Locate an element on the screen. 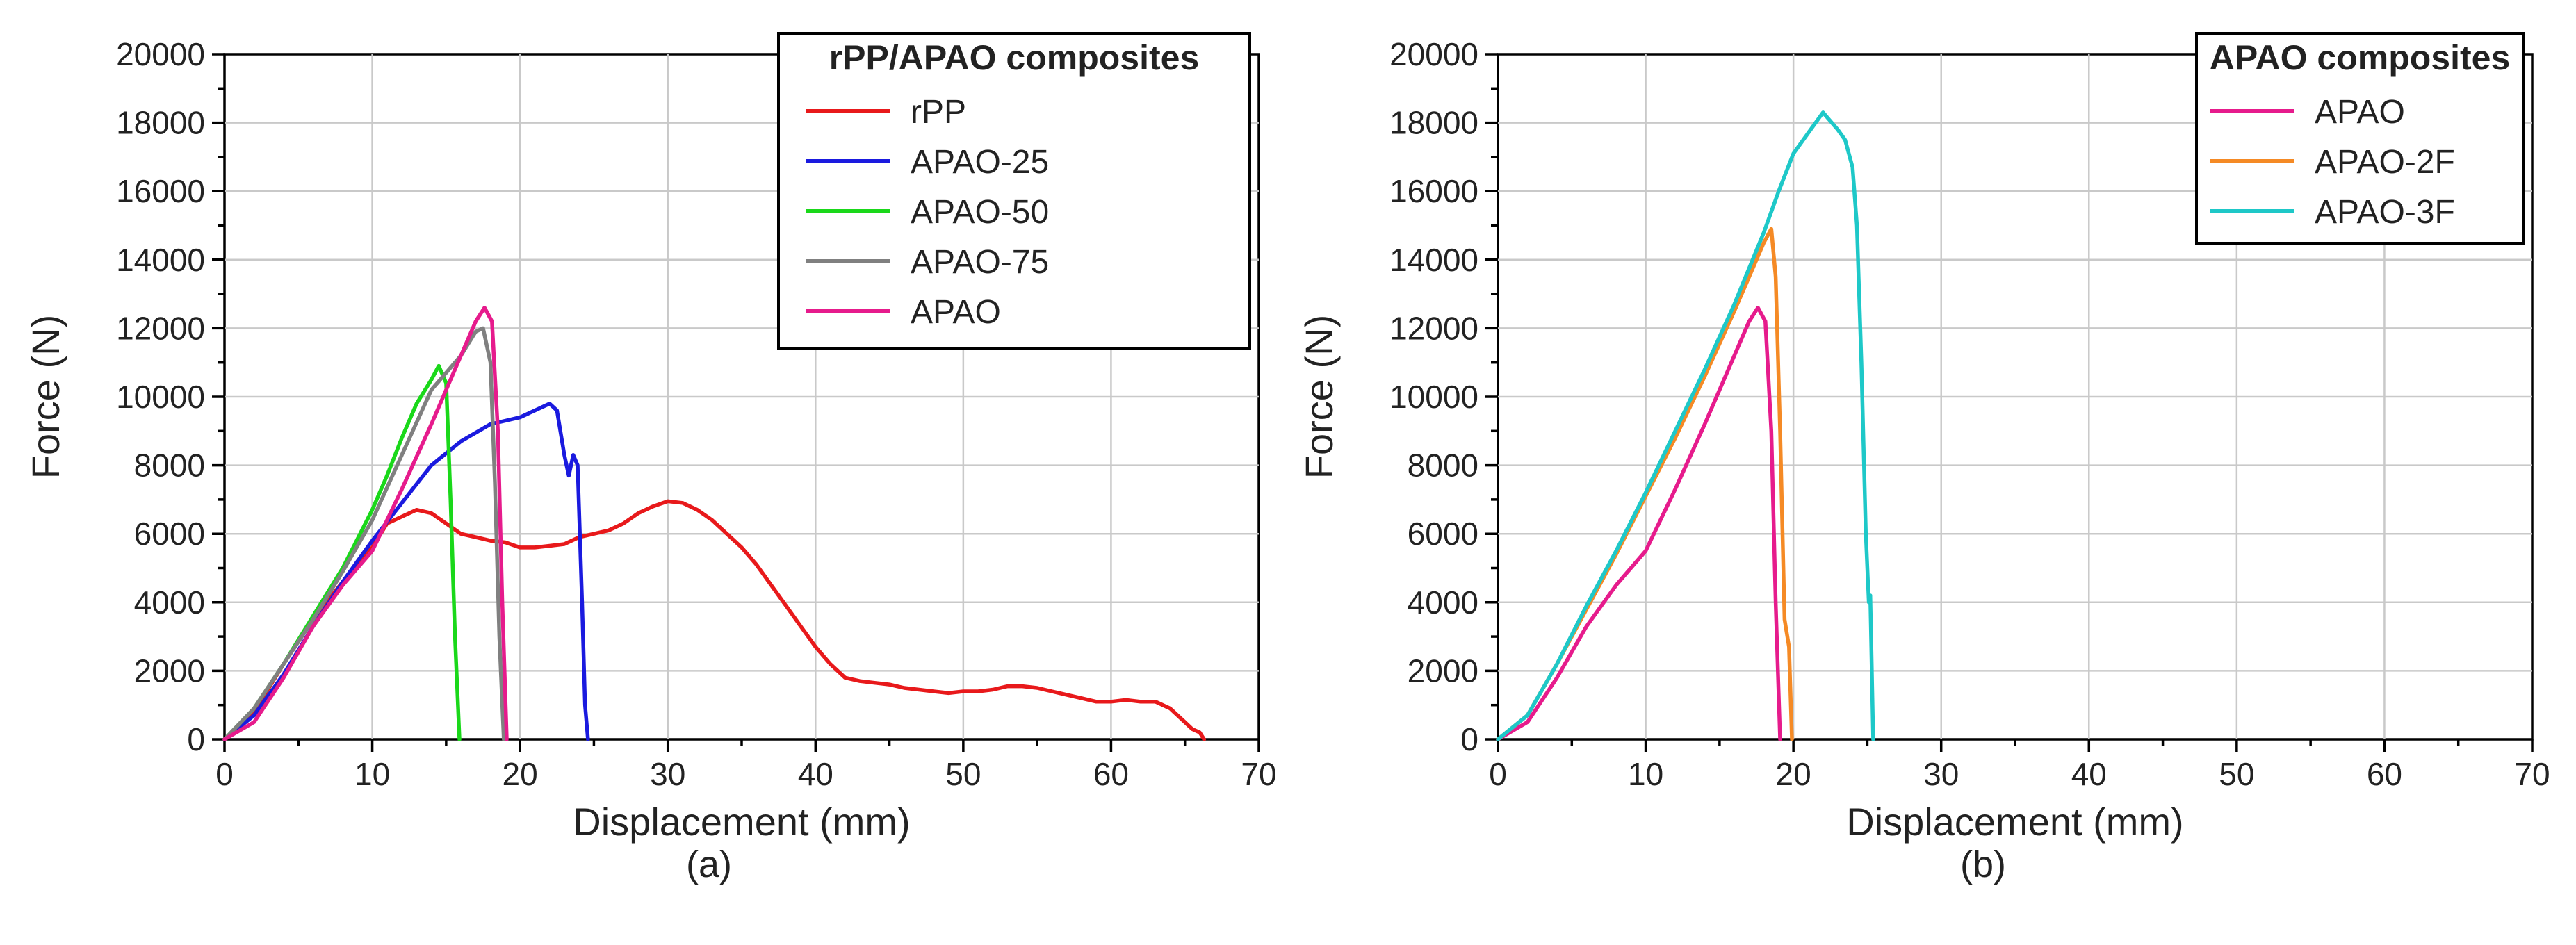  series-line-apao-3f is located at coordinates (1685, 425).